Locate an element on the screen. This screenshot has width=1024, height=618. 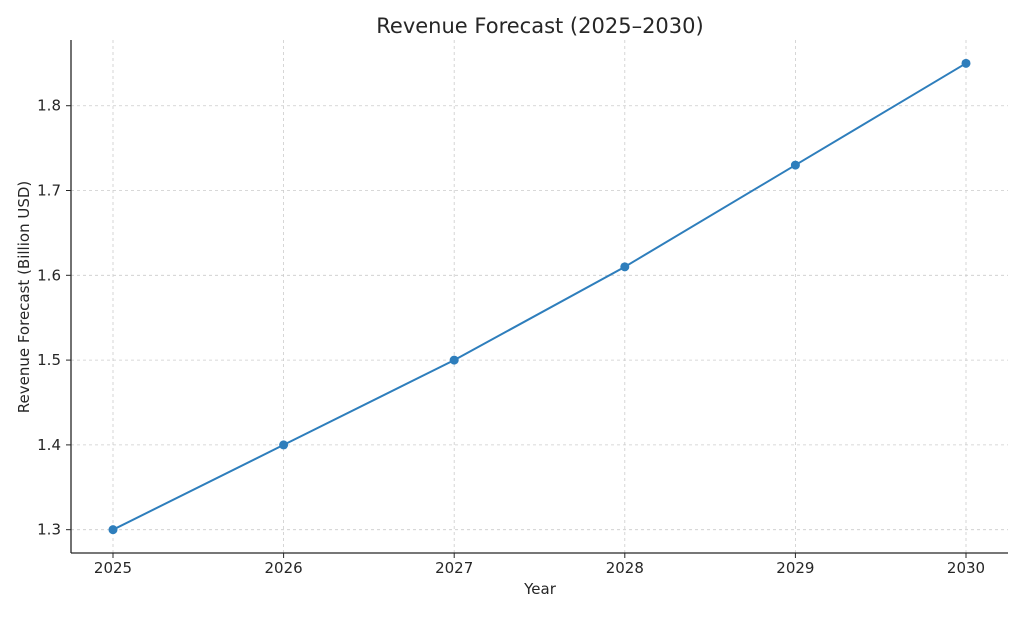
y-tick-label: 1.3 is located at coordinates (49, 530).